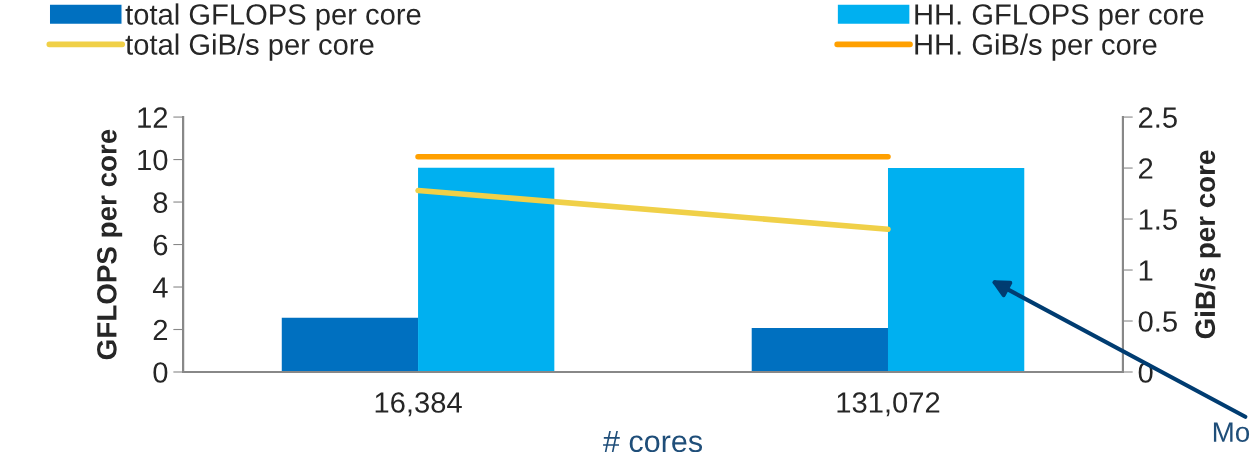 Image resolution: width=1254 pixels, height=452 pixels. Describe the element at coordinates (1231, 432) in the screenshot. I see `text: Mo` at that location.